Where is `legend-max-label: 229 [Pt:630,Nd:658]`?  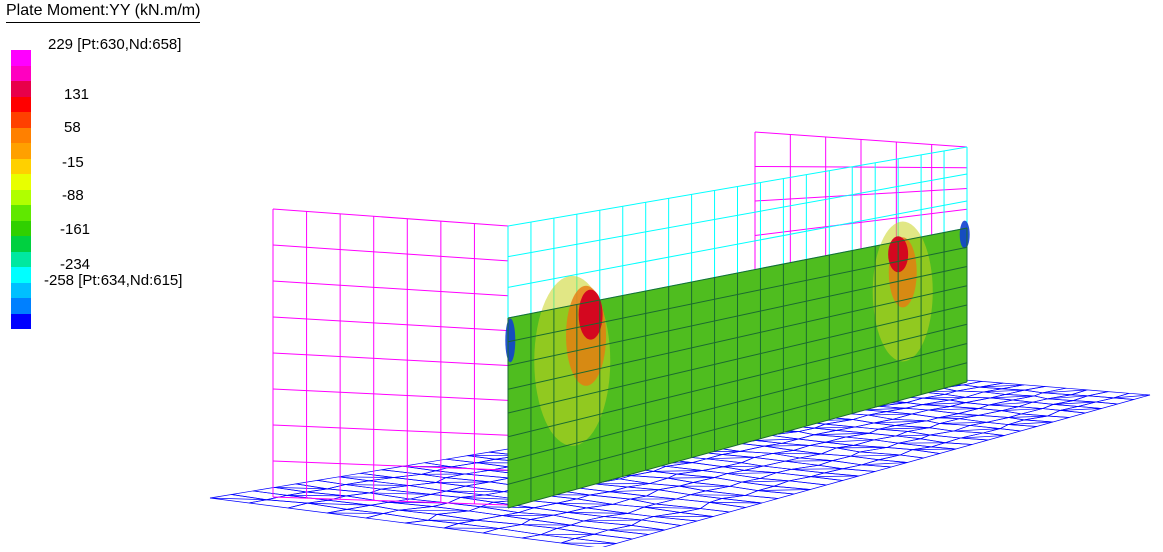
legend-max-label: 229 [Pt:630,Nd:658] is located at coordinates (114, 45).